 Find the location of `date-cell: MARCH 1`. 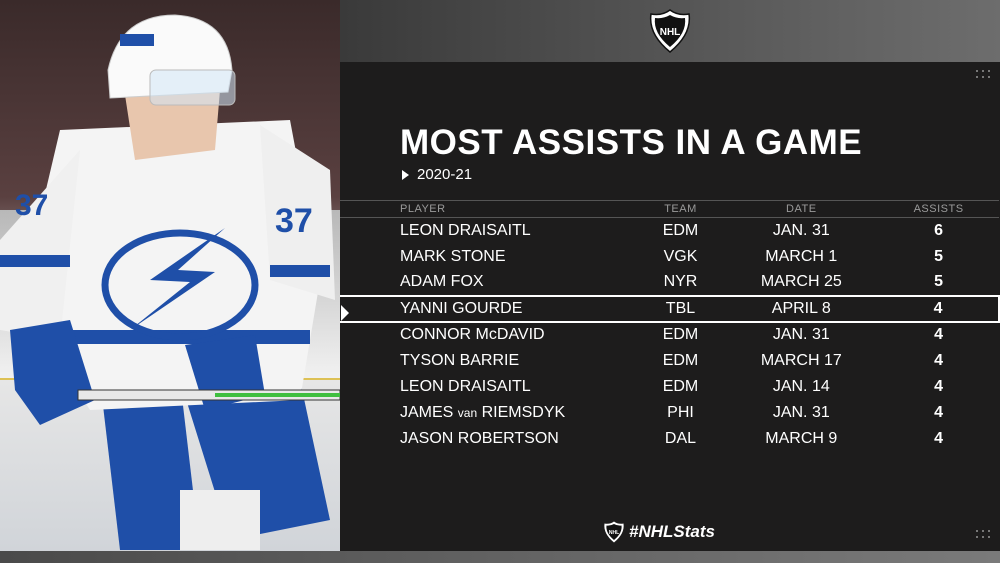

date-cell: MARCH 1 is located at coordinates (801, 256).